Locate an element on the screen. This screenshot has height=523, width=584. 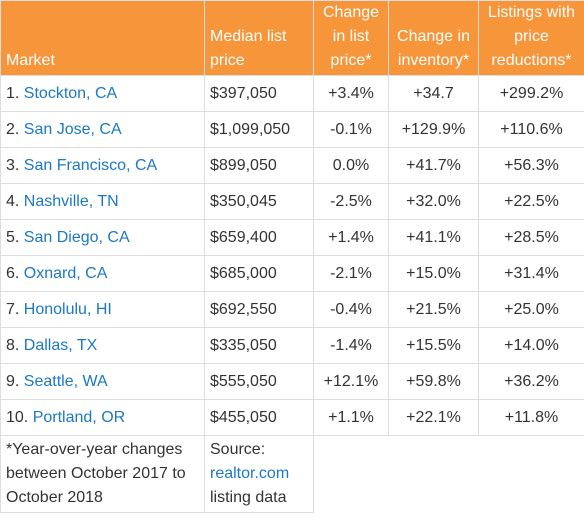
change-list-price-cell: -0.1% is located at coordinates (351, 129).